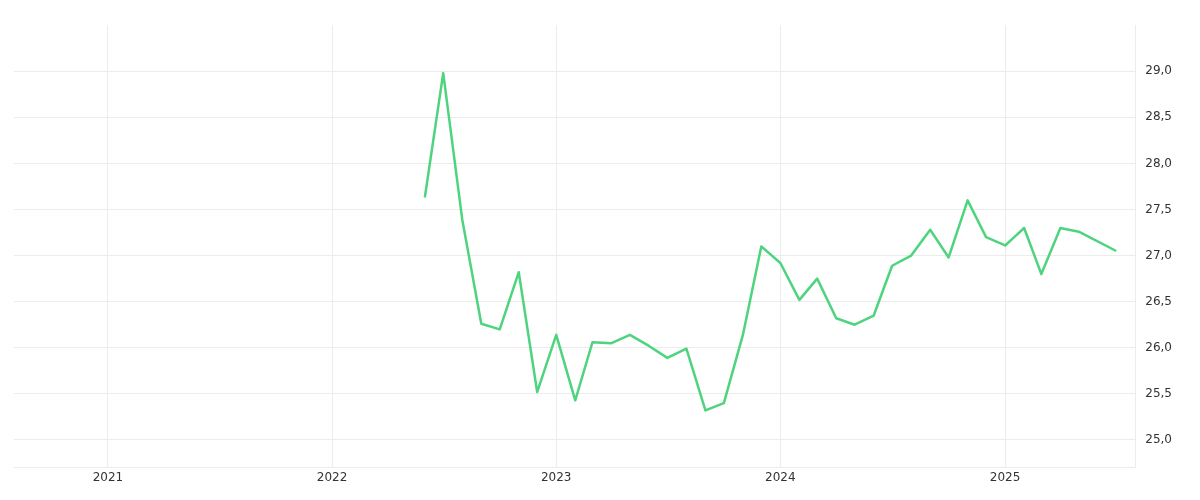 This screenshot has height=500, width=1200. Describe the element at coordinates (1158, 208) in the screenshot. I see `y-tick-label: 27,5` at that location.